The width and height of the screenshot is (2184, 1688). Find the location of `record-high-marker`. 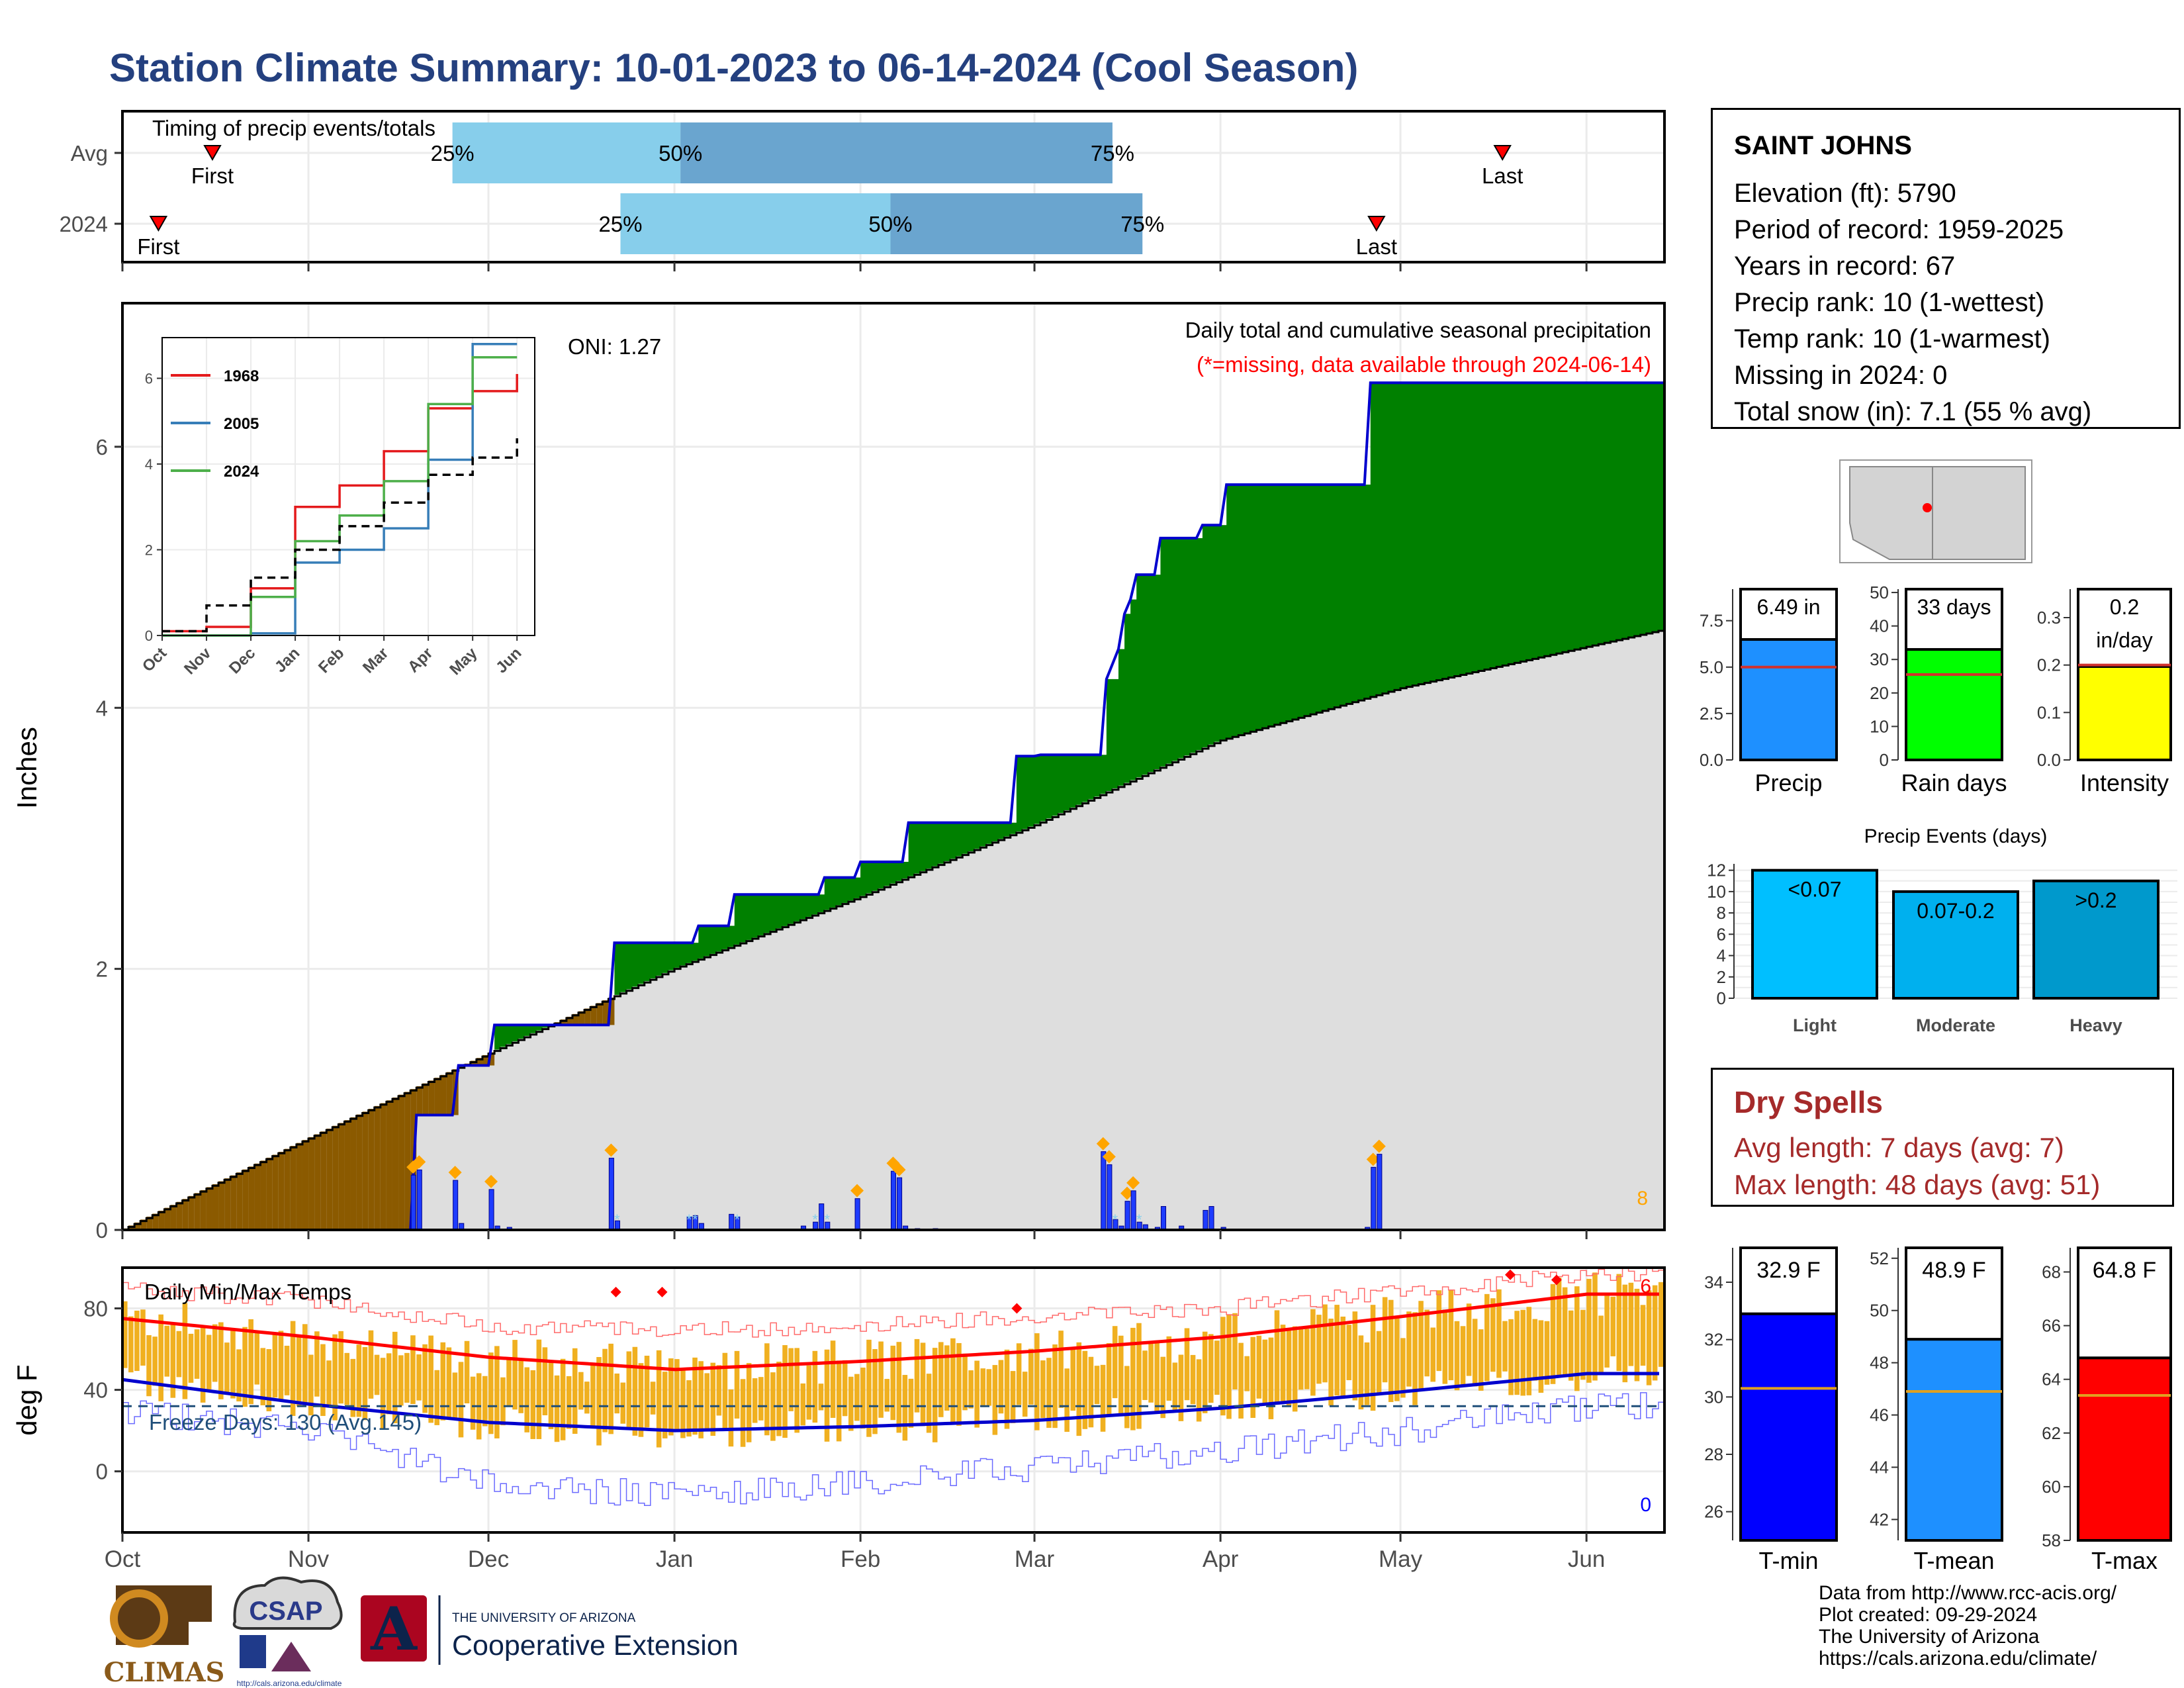

record-high-marker is located at coordinates (1510, 1274).